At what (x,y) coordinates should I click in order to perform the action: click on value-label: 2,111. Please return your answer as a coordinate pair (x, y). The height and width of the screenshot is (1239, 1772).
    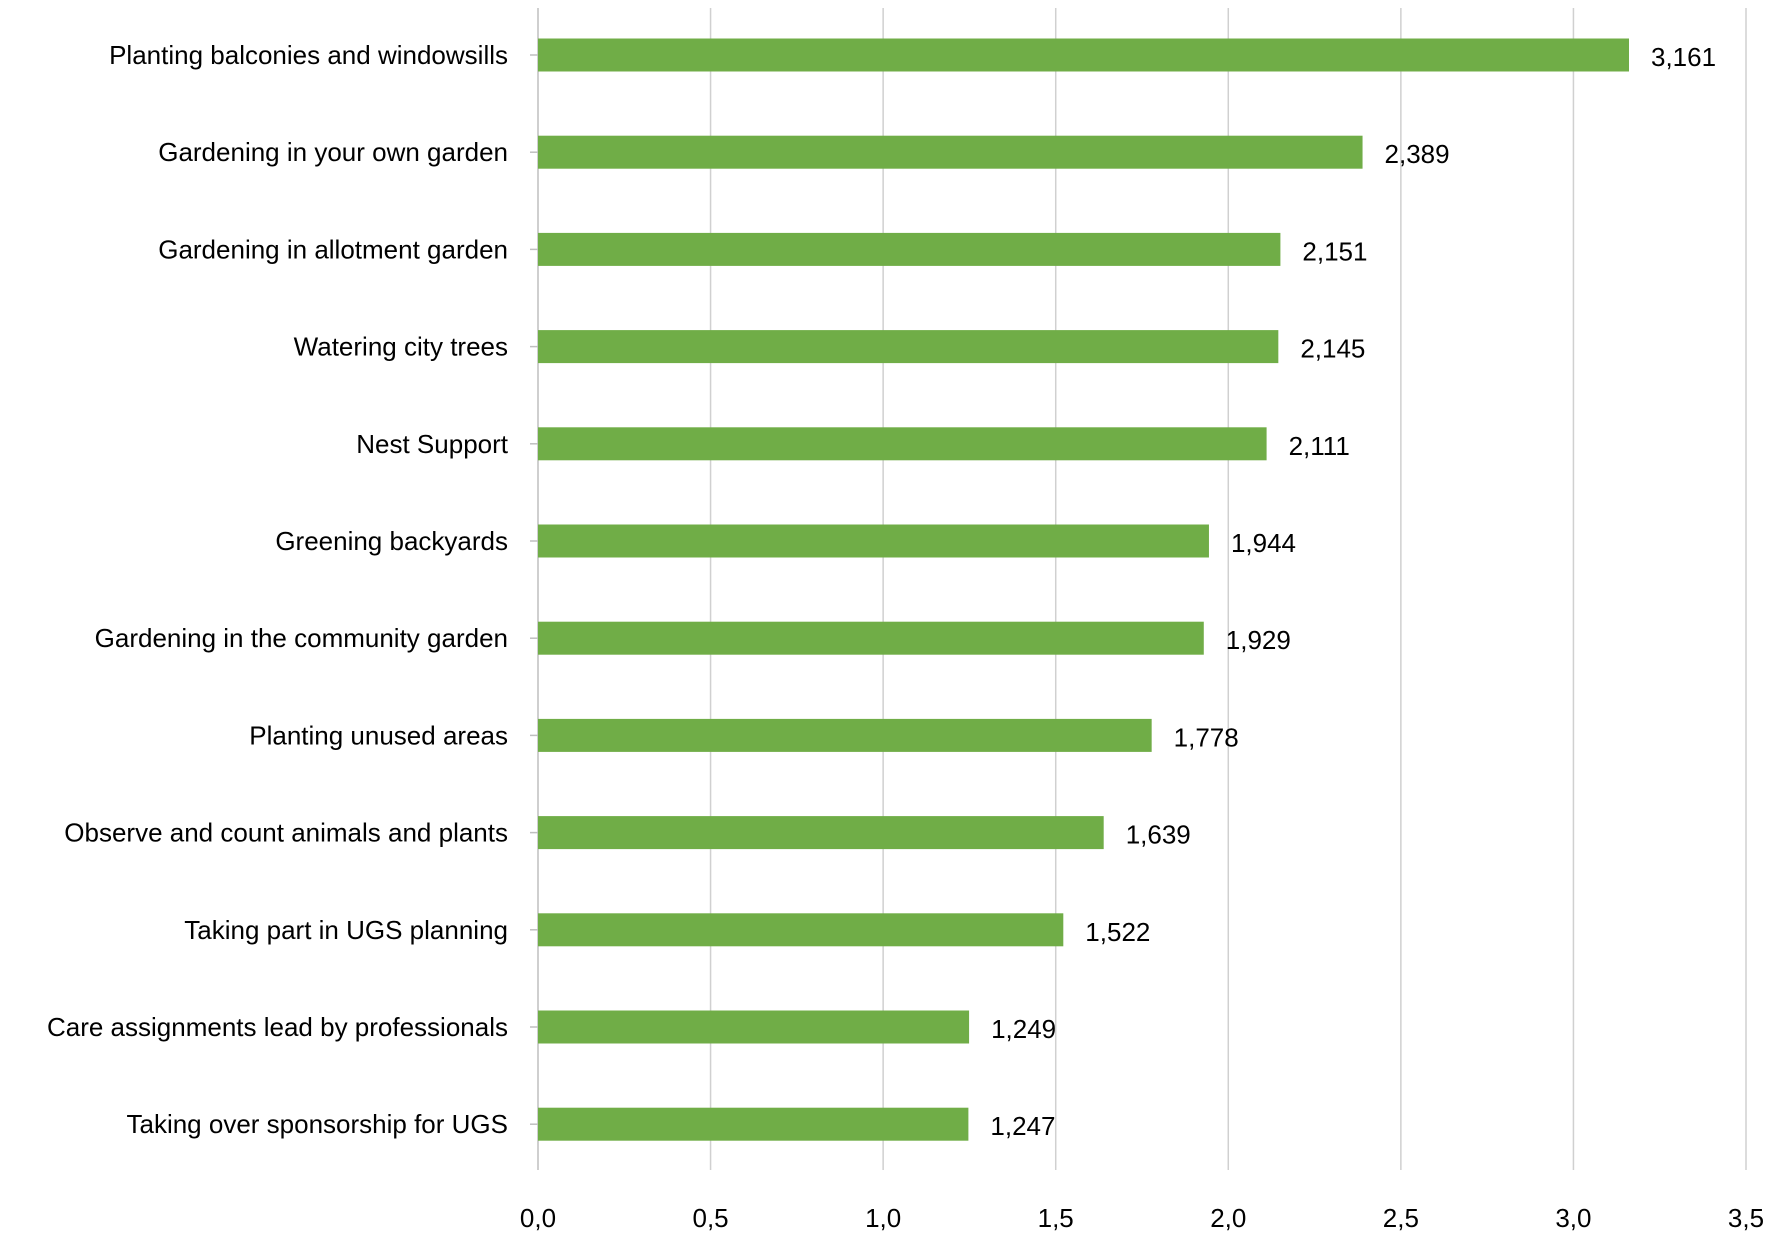
    Looking at the image, I should click on (1319, 446).